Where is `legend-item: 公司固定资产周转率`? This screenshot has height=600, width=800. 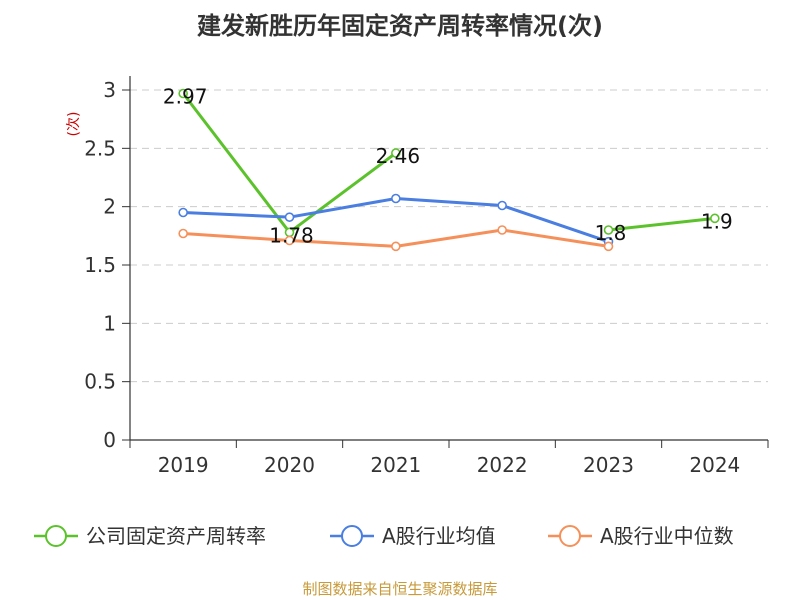
legend-item: 公司固定资产周转率 is located at coordinates (150, 536).